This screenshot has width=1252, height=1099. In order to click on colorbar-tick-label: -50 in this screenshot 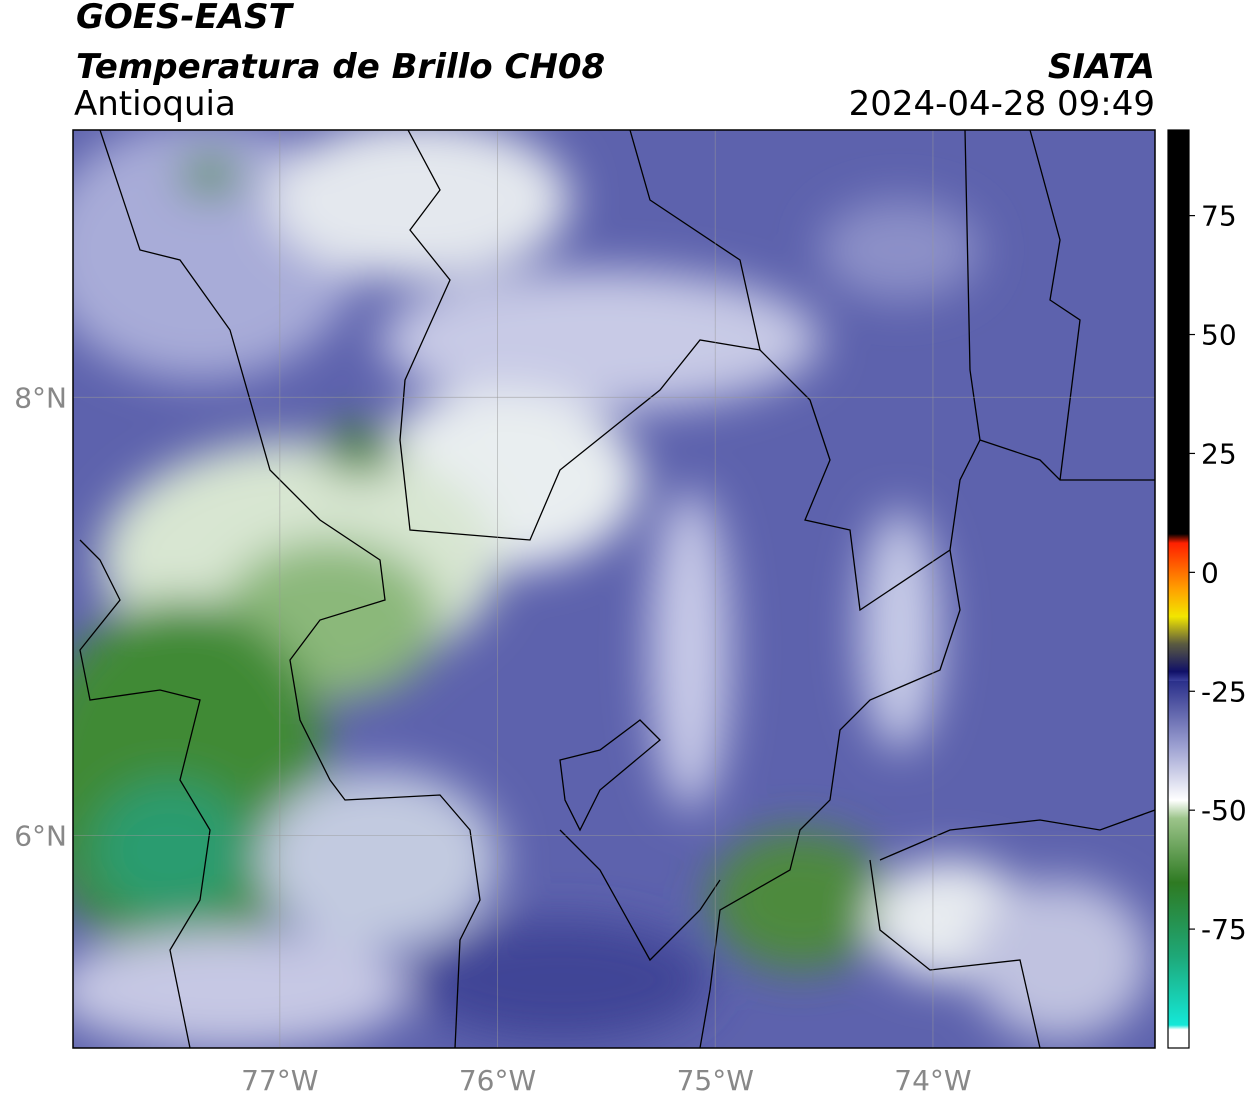, I will do `click(1224, 810)`.